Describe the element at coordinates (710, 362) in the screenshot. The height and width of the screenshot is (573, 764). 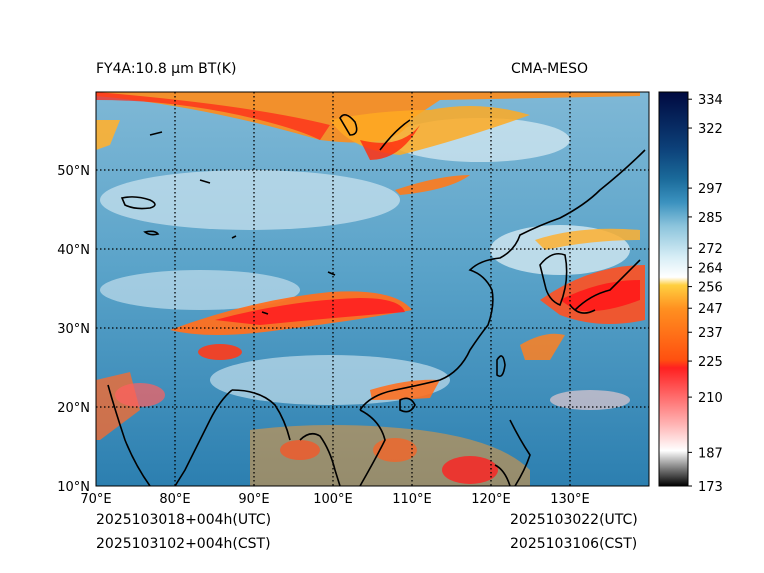
I see `colorbar-tick-label: 225` at that location.